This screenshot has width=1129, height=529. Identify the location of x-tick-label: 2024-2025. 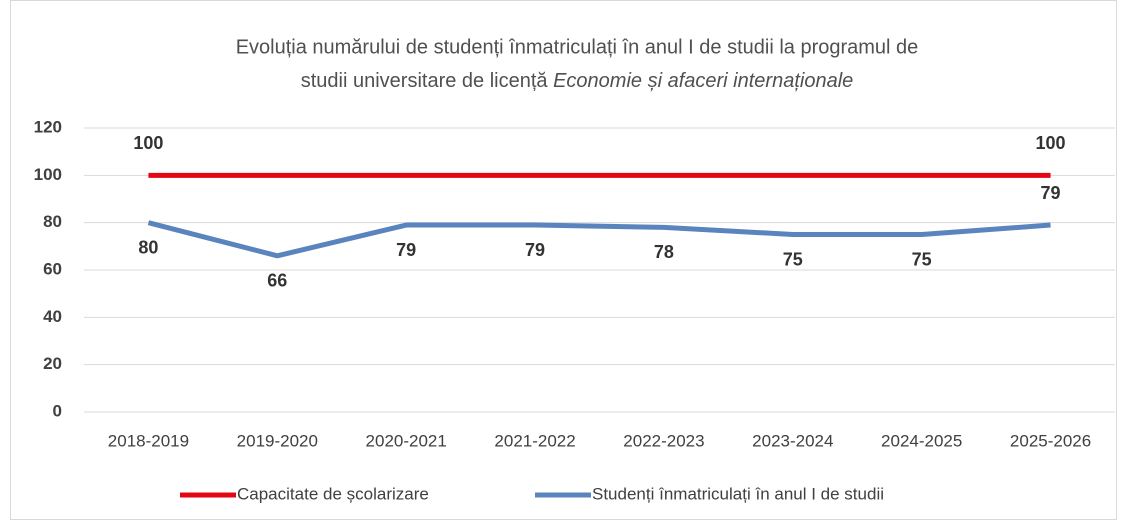
(921, 440).